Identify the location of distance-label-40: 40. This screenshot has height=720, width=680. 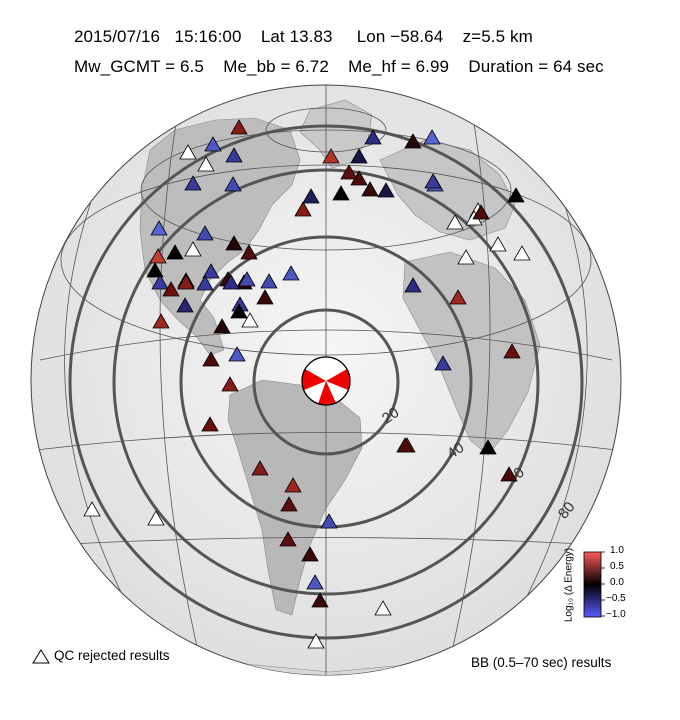
(455, 450).